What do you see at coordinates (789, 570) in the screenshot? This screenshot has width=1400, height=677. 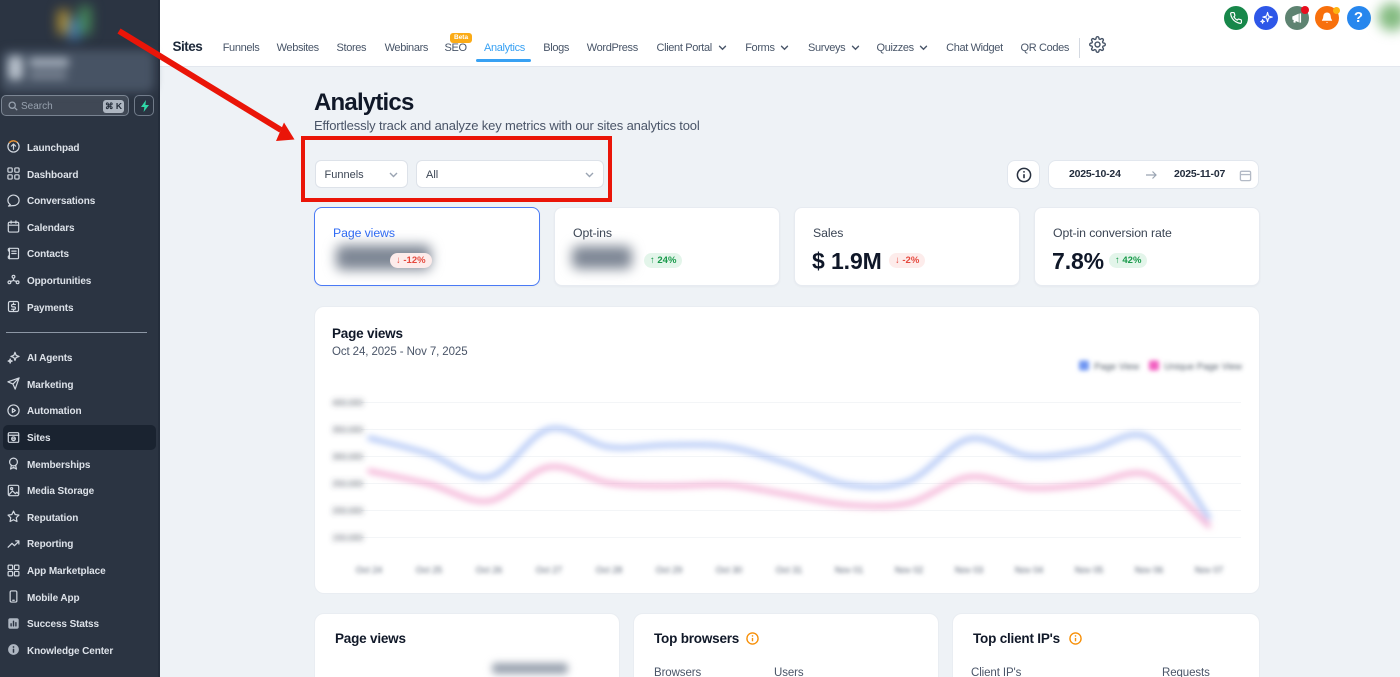 I see `svg-text: Oct 31` at bounding box center [789, 570].